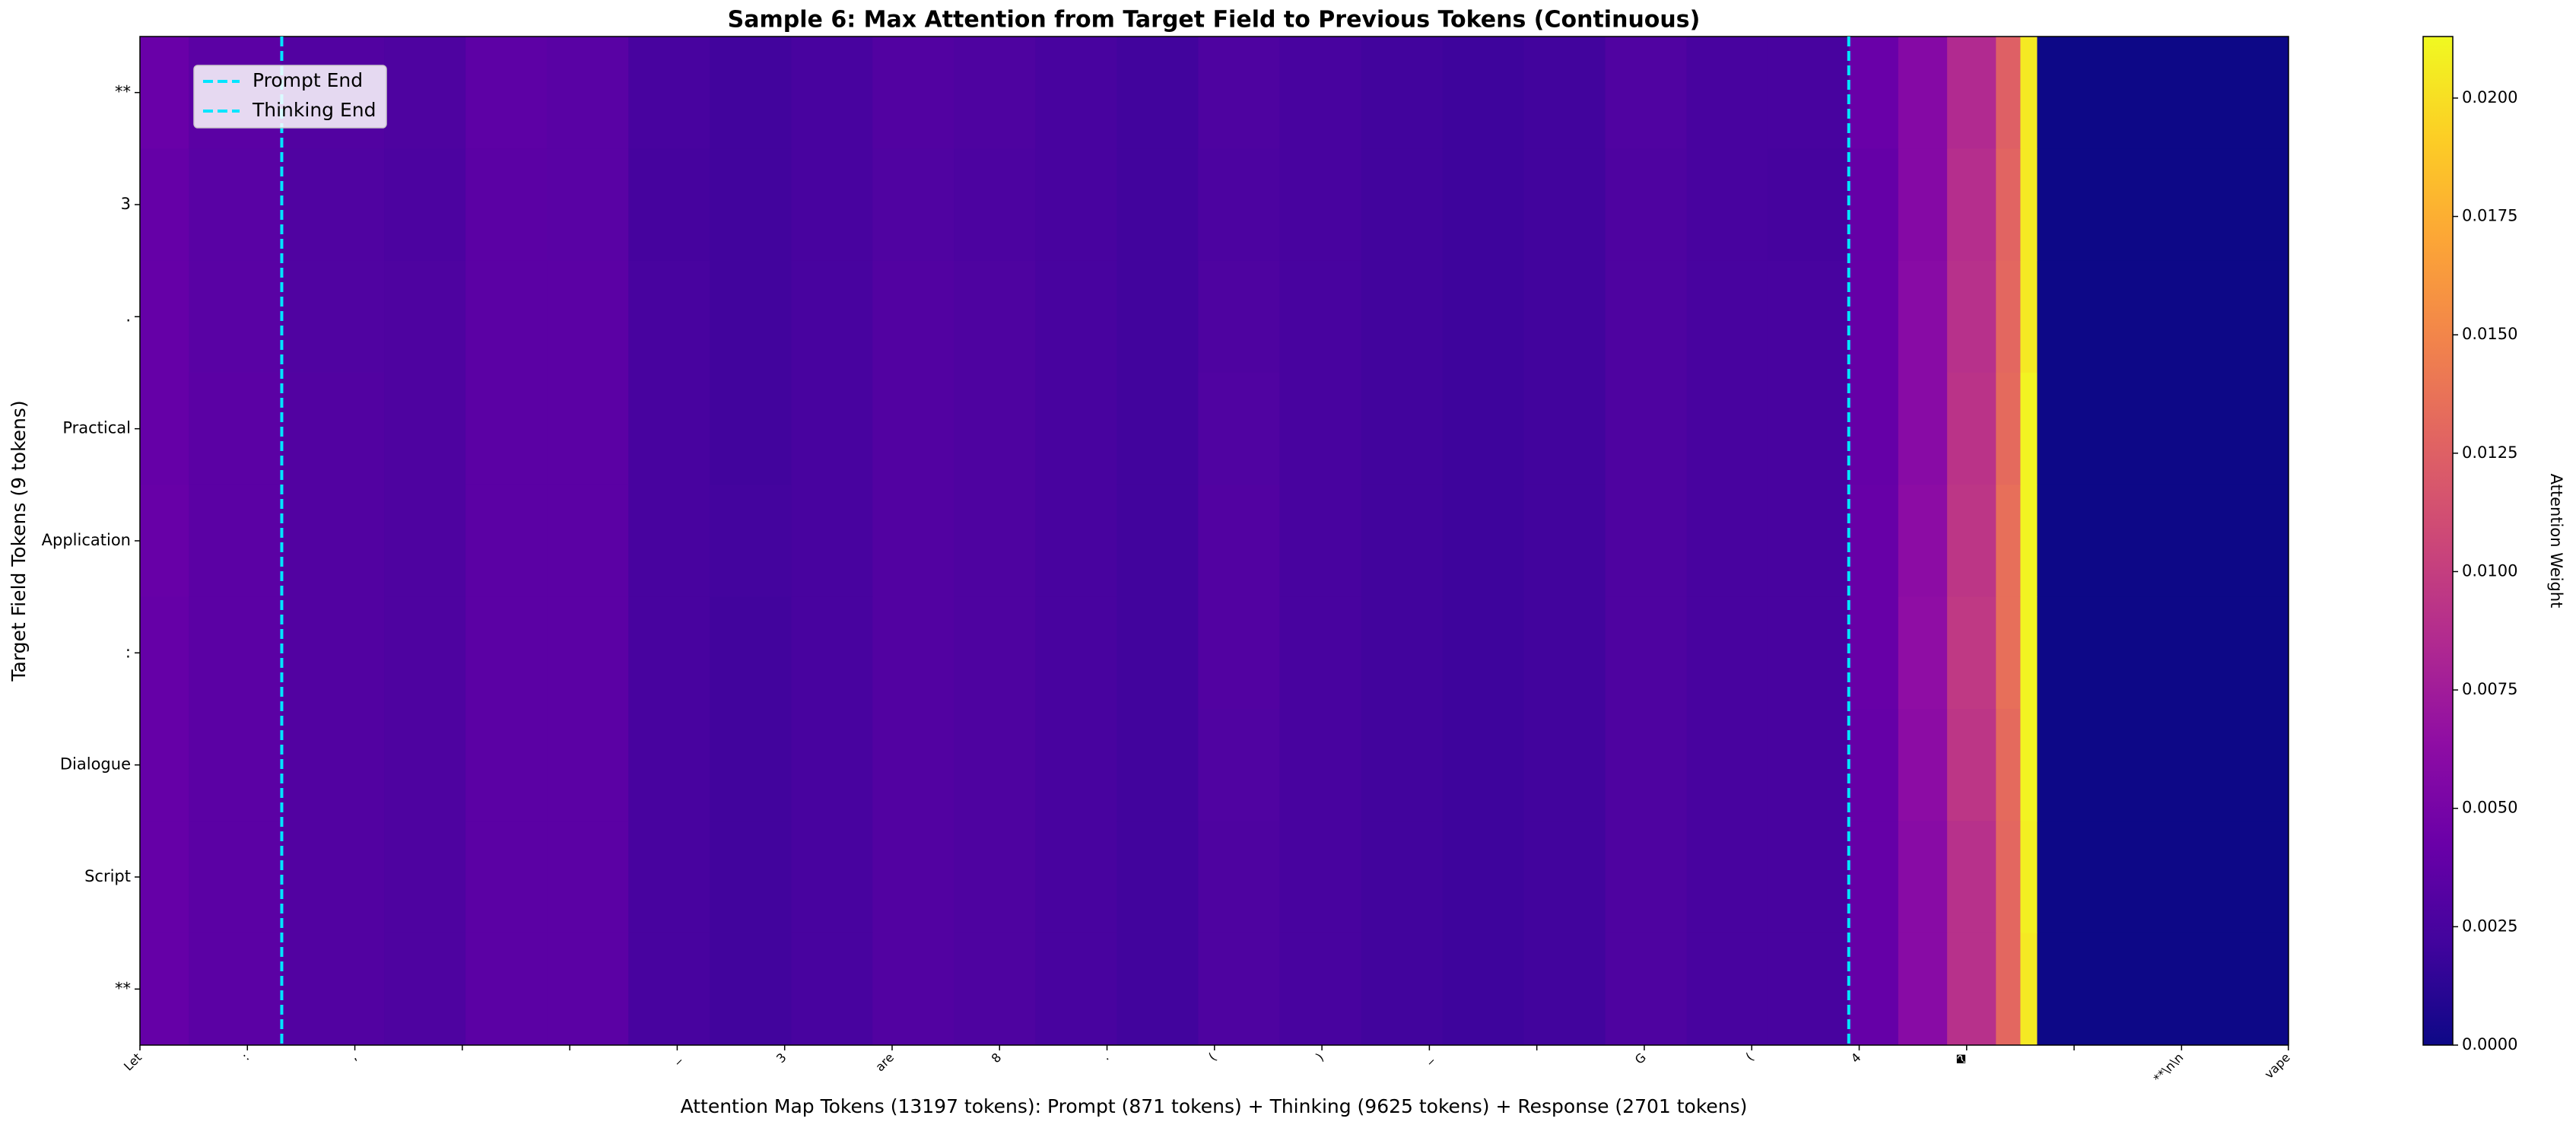 This screenshot has height=1128, width=2576. Describe the element at coordinates (2489, 570) in the screenshot. I see `colorbar-tick-label: 0.0100` at that location.